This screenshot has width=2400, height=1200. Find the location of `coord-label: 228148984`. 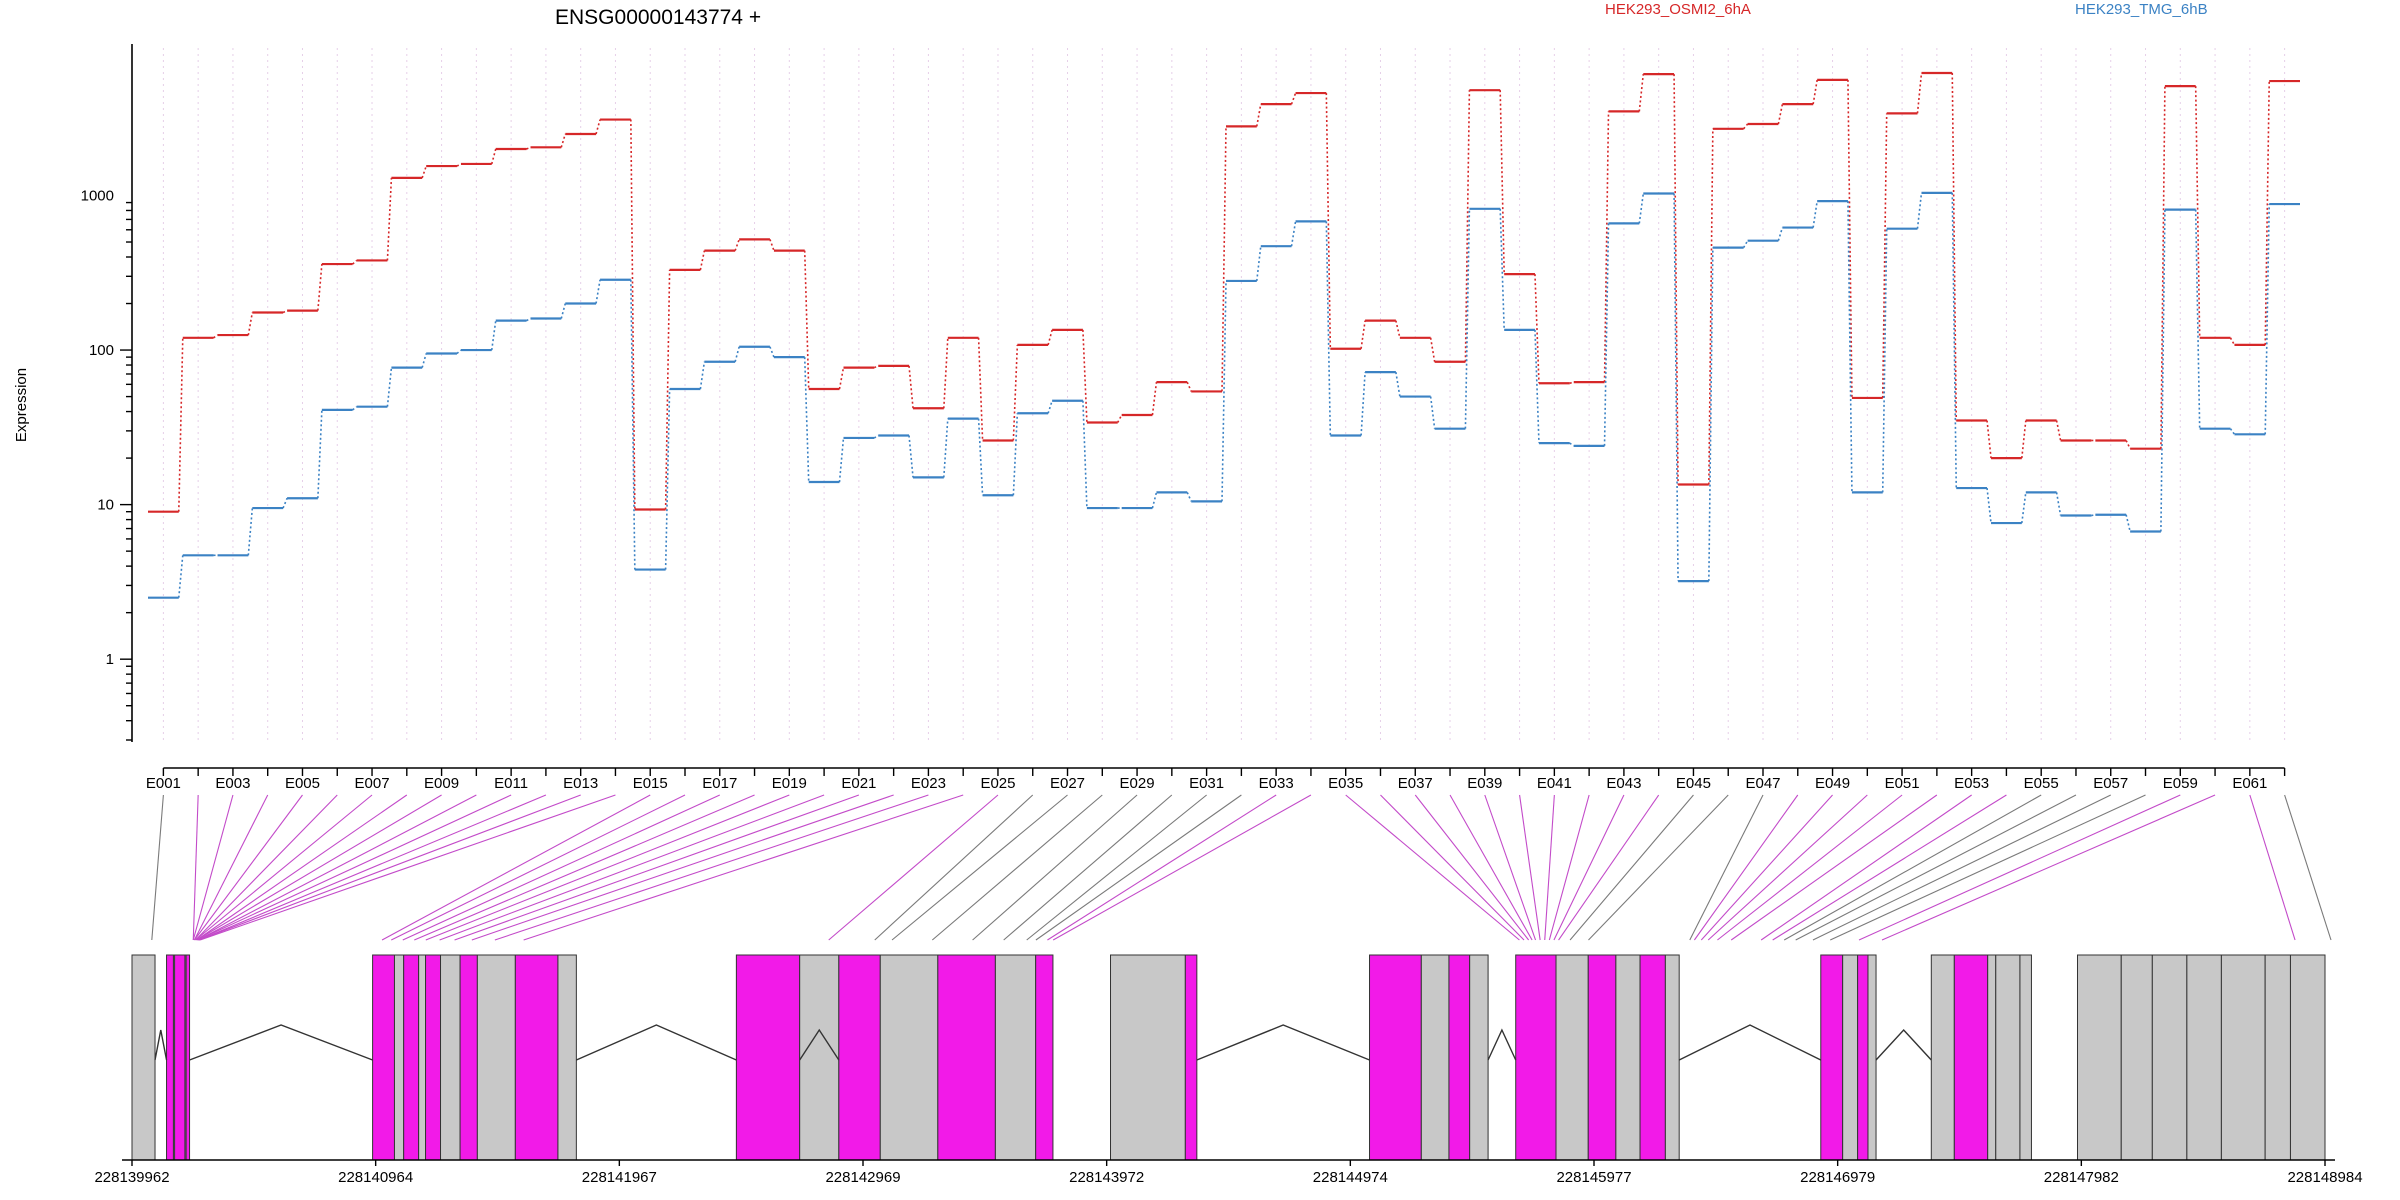

coord-label: 228148984 is located at coordinates (2324, 1177).